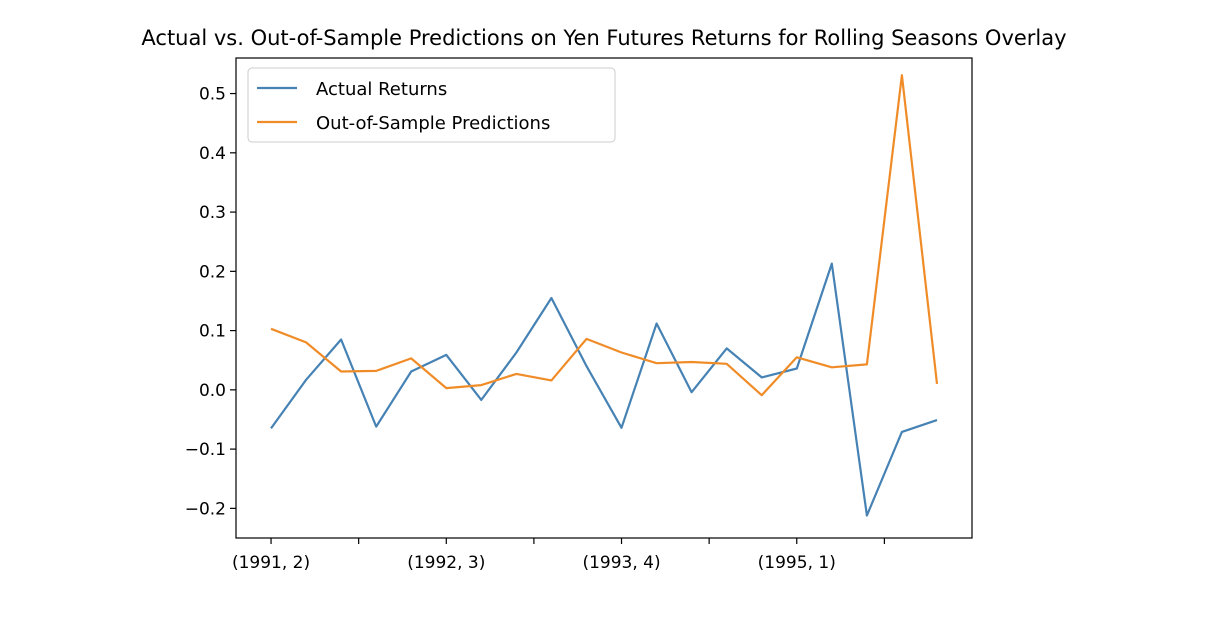 The height and width of the screenshot is (618, 1212). What do you see at coordinates (433, 123) in the screenshot?
I see `legend-label-out-of-sample-predictions: Out-of-Sample Predictions` at bounding box center [433, 123].